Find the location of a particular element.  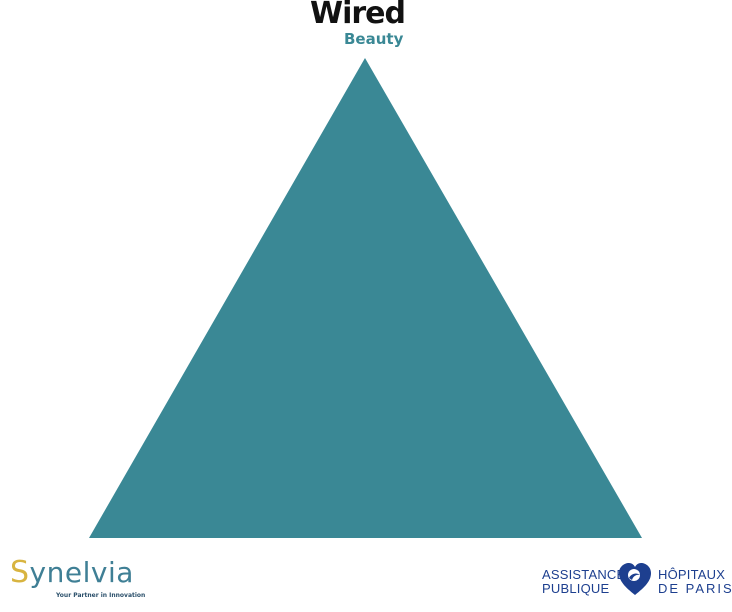

aphp-text-de-paris: DE PARIS is located at coordinates (695, 588).